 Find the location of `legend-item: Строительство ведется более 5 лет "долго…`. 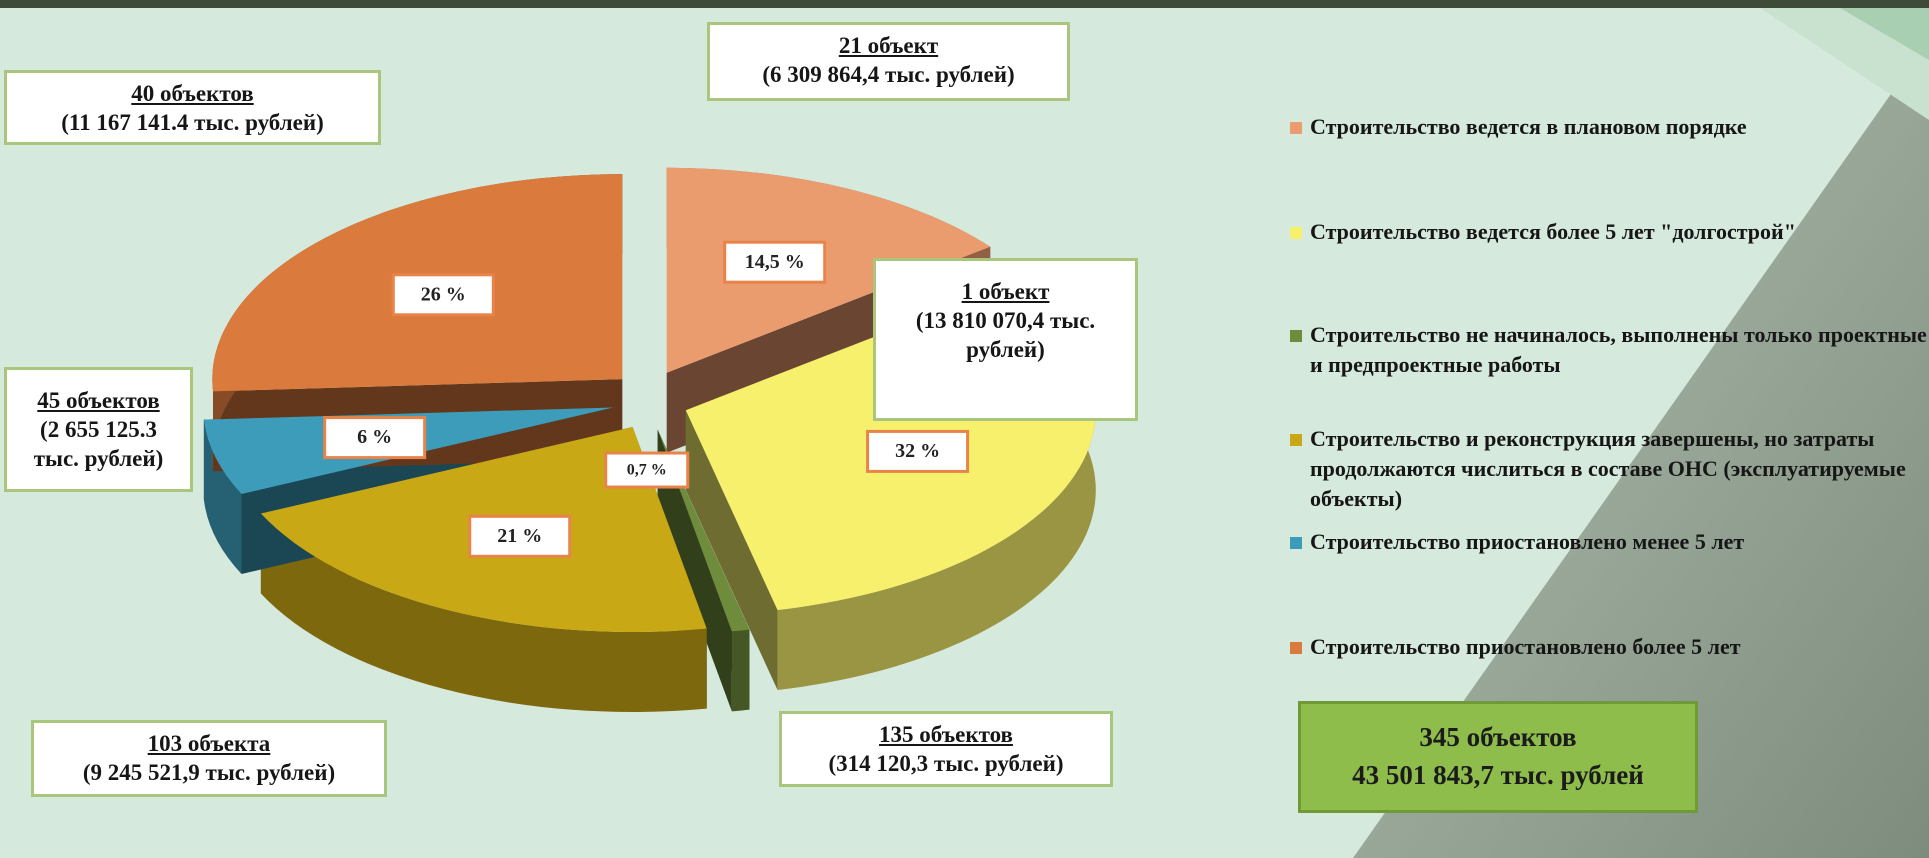

legend-item: Строительство ведется более 5 лет "долго… is located at coordinates (1609, 232).